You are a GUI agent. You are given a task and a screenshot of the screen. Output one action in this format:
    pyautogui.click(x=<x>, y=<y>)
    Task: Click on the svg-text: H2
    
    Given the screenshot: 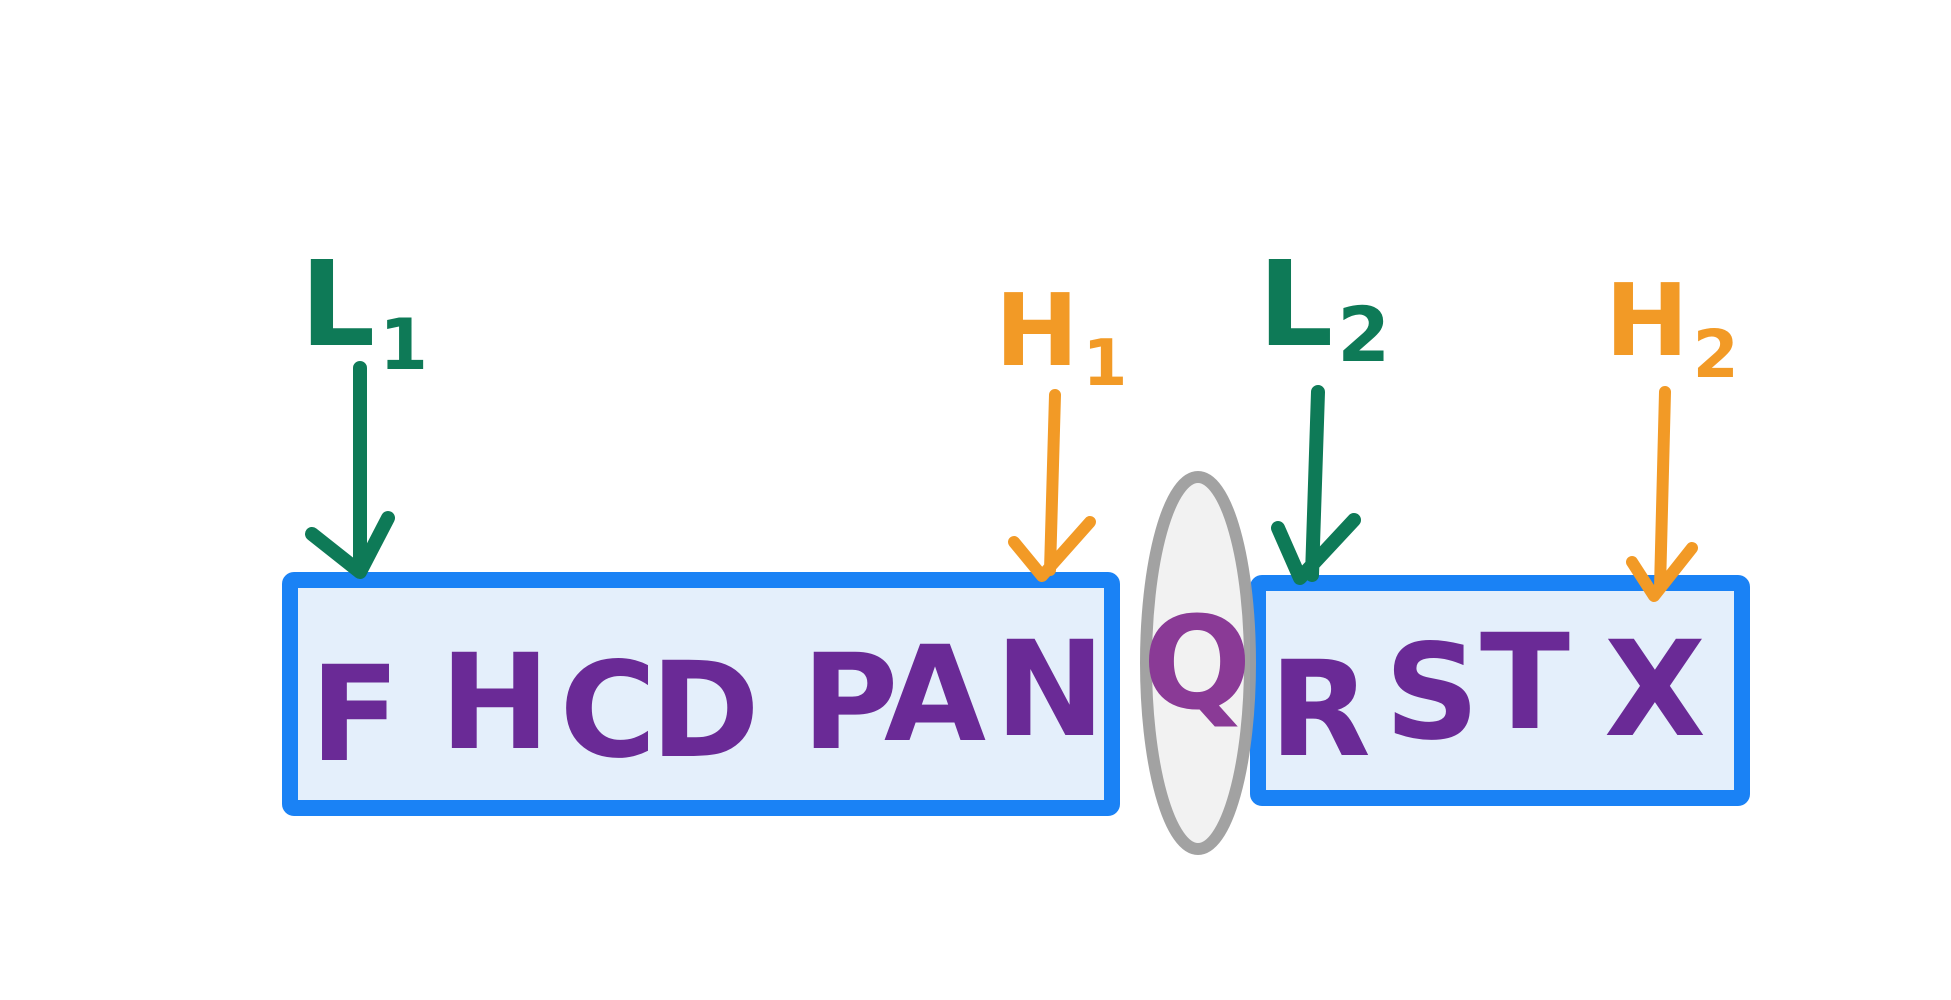 What is the action you would take?
    pyautogui.click(x=1672, y=327)
    